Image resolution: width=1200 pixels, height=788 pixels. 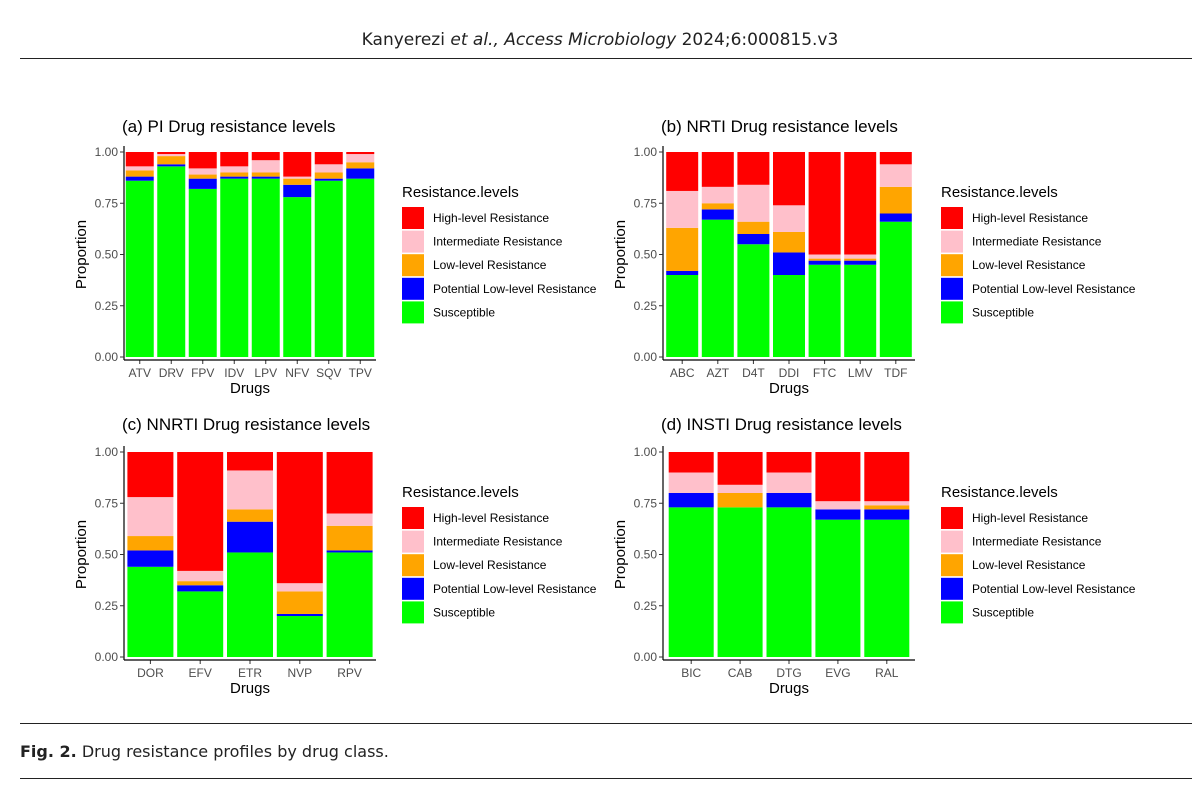 What do you see at coordinates (250, 388) in the screenshot?
I see `x-axis-title: Drugs` at bounding box center [250, 388].